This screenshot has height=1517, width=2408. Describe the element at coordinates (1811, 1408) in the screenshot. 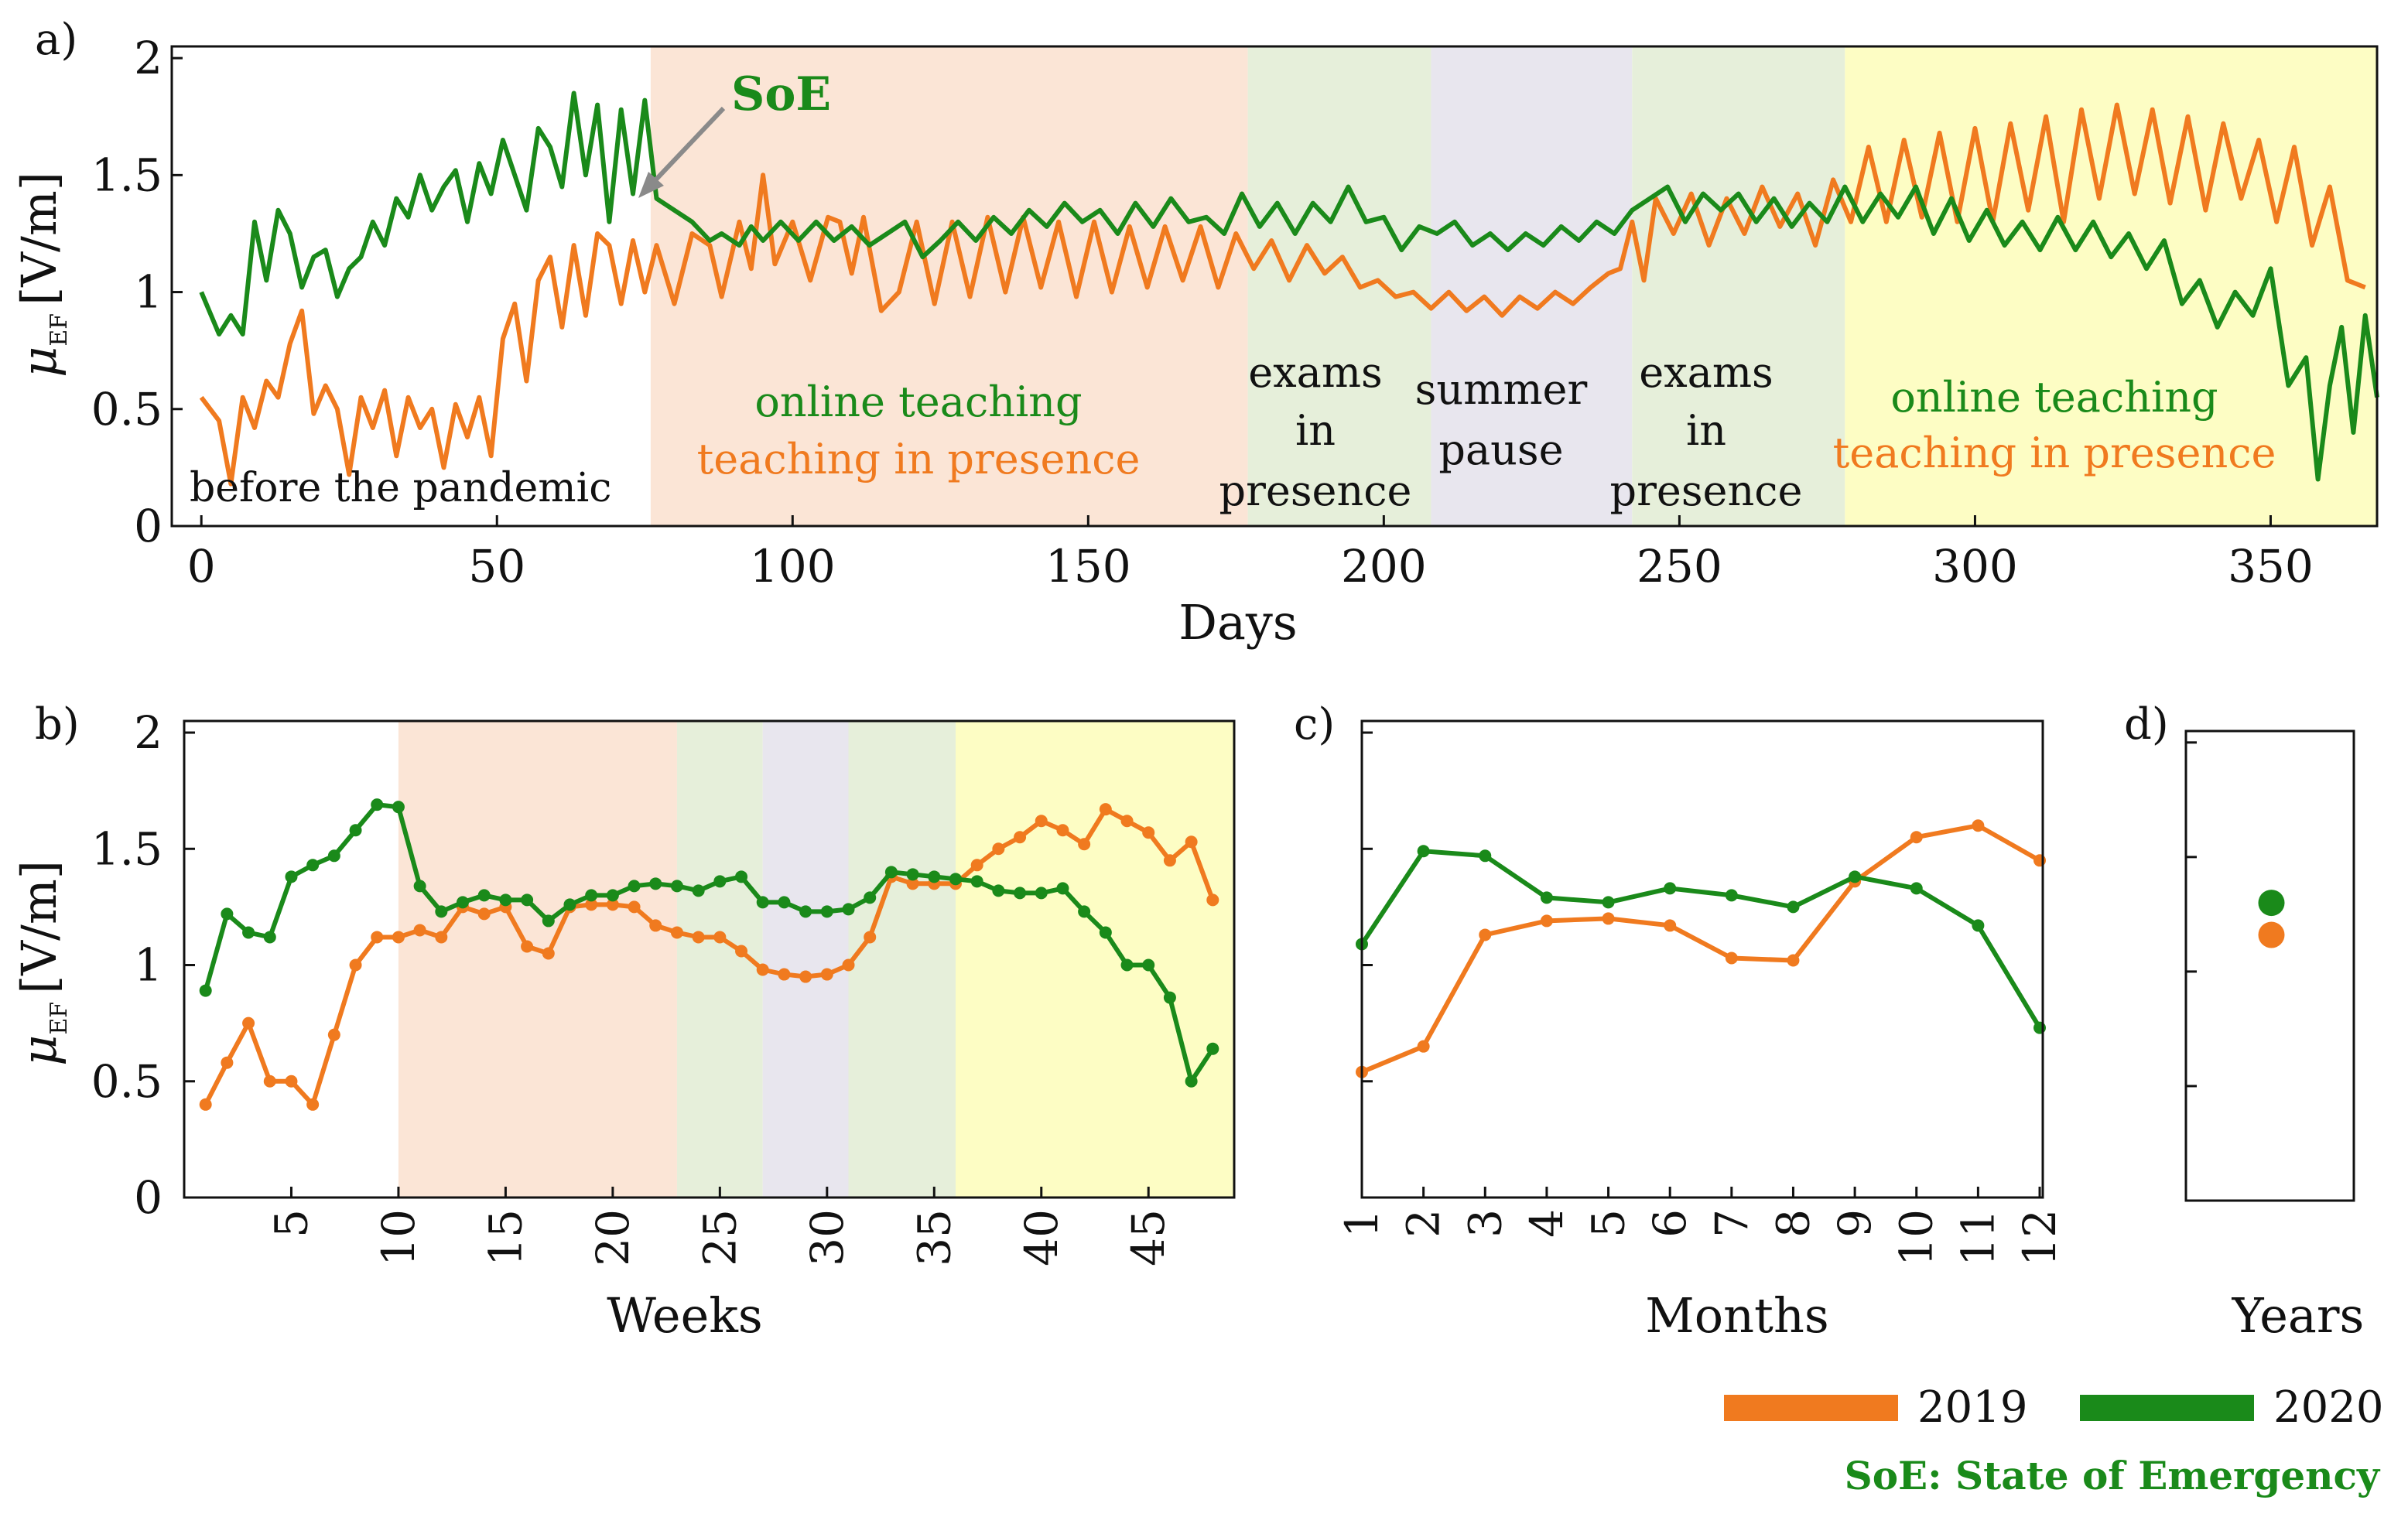

I see `legend-swatch-2019` at that location.